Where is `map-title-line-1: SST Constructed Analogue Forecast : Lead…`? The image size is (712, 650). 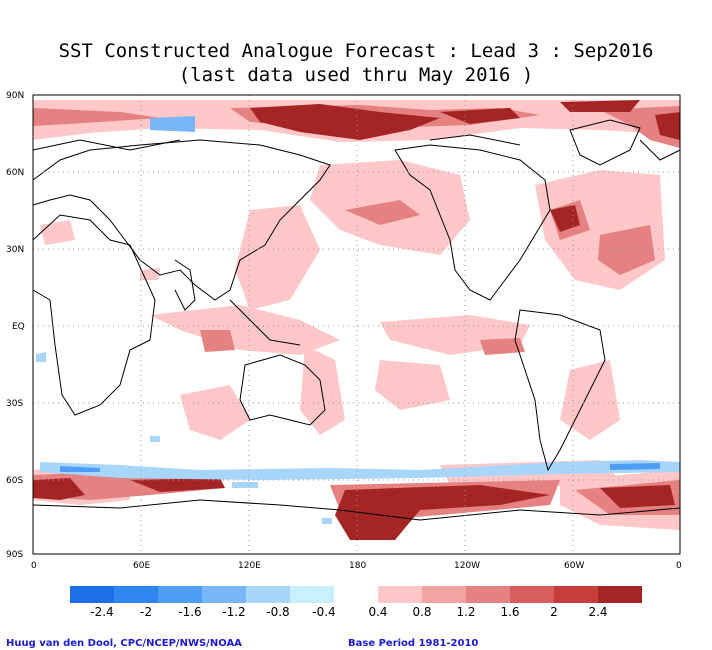
map-title-line-1: SST Constructed Analogue Forecast : Lead… is located at coordinates (356, 51).